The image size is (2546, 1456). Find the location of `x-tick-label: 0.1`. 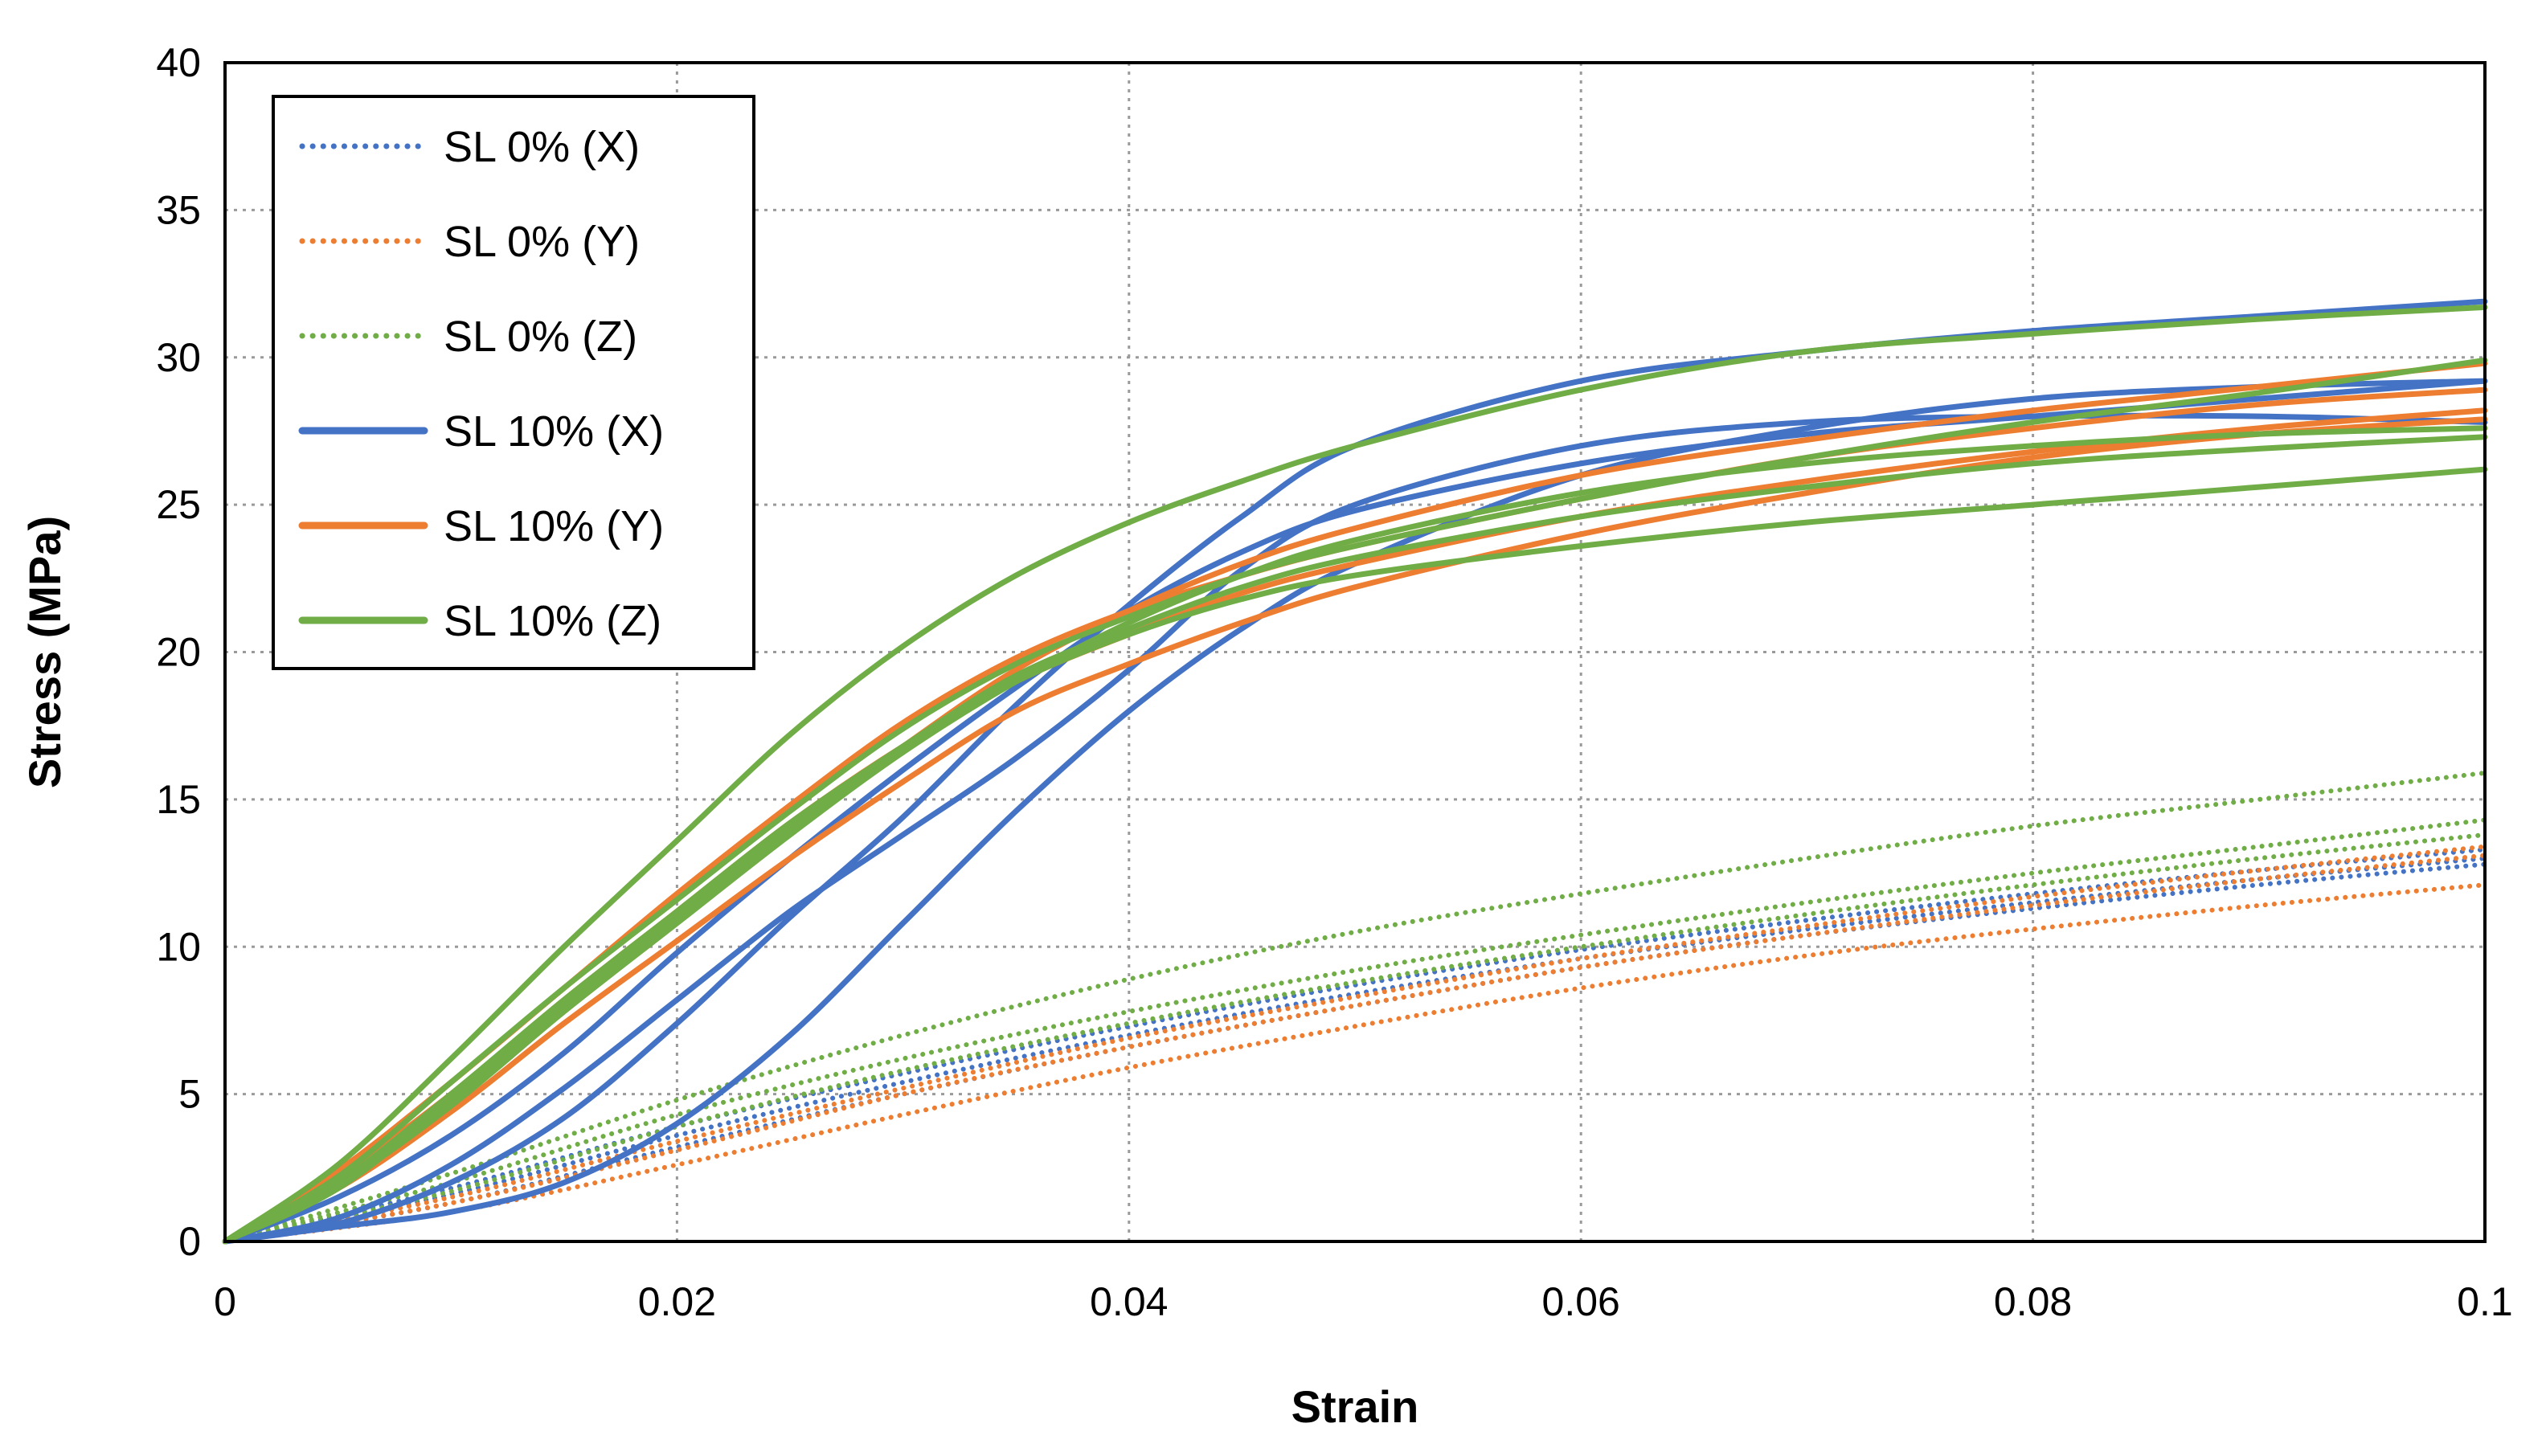

x-tick-label: 0.1 is located at coordinates (2485, 1301).